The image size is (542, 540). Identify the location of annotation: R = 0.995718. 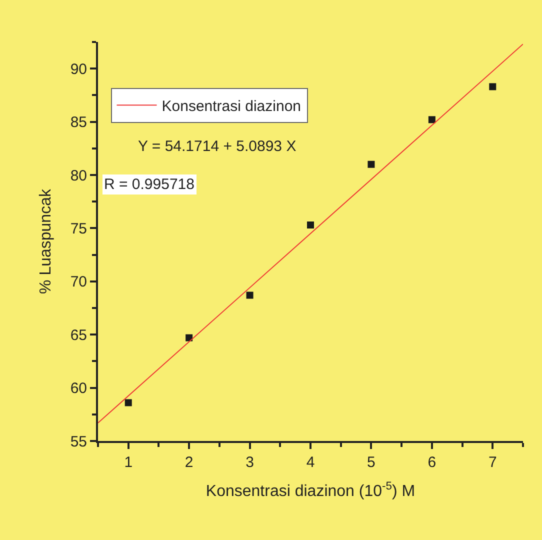
(149, 184).